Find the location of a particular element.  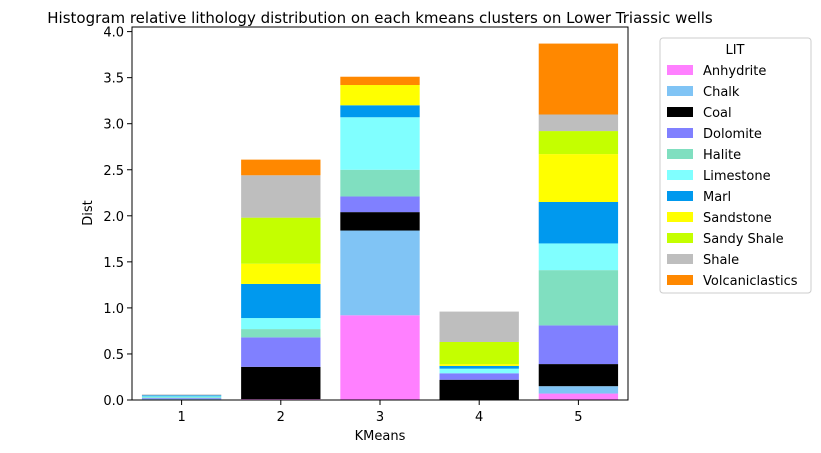

x-tick-label: 1 is located at coordinates (181, 417).